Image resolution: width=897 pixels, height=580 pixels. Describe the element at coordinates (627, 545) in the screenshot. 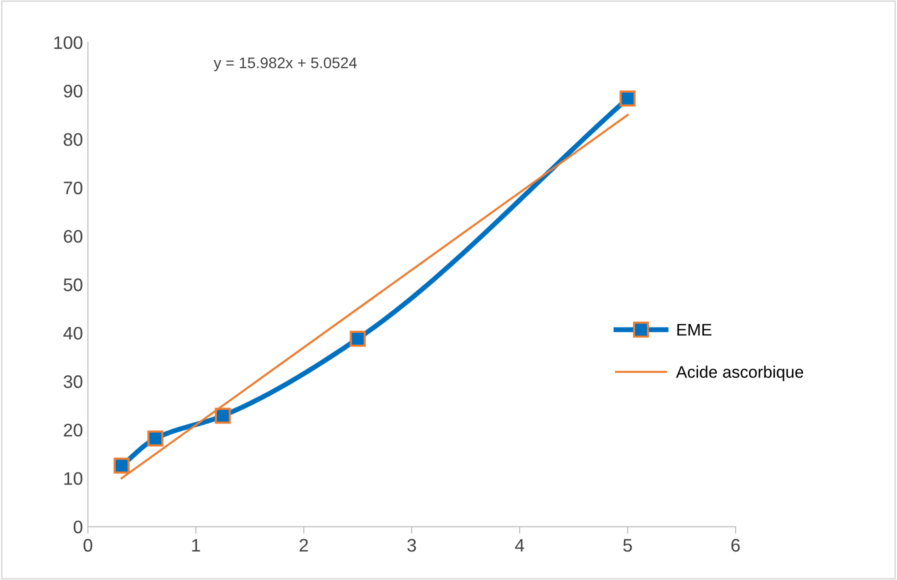

I see `x-tick-label: 5` at that location.